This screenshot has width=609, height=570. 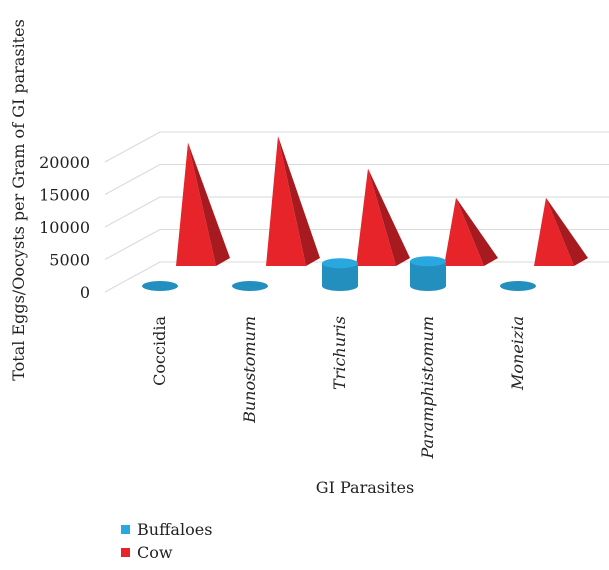 What do you see at coordinates (517, 353) in the screenshot?
I see `x-tick-label: Moneizia` at bounding box center [517, 353].